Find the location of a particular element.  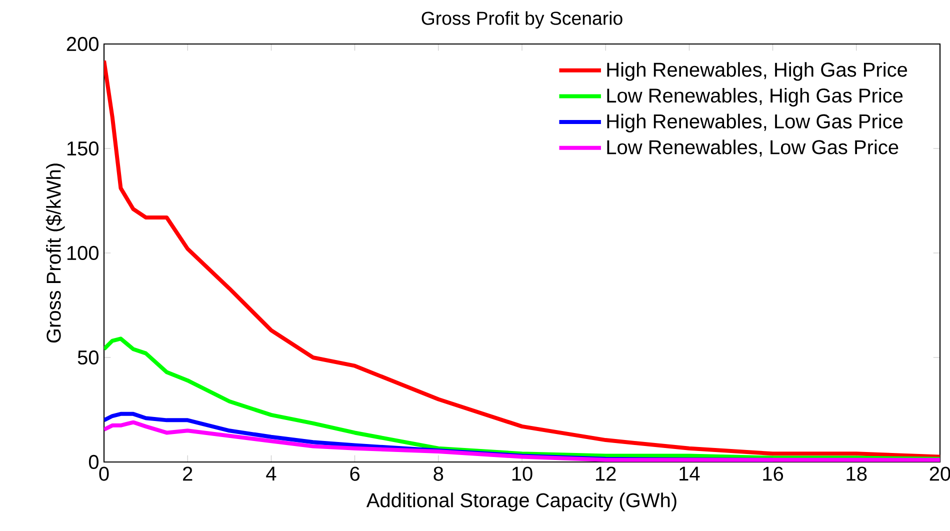

y-tick-label: 150 is located at coordinates (82, 148).